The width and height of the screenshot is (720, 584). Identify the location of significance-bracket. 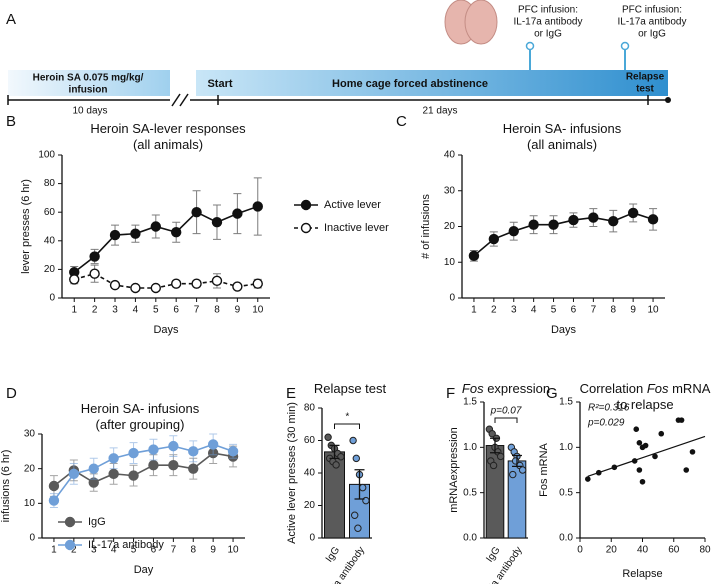
(506, 420).